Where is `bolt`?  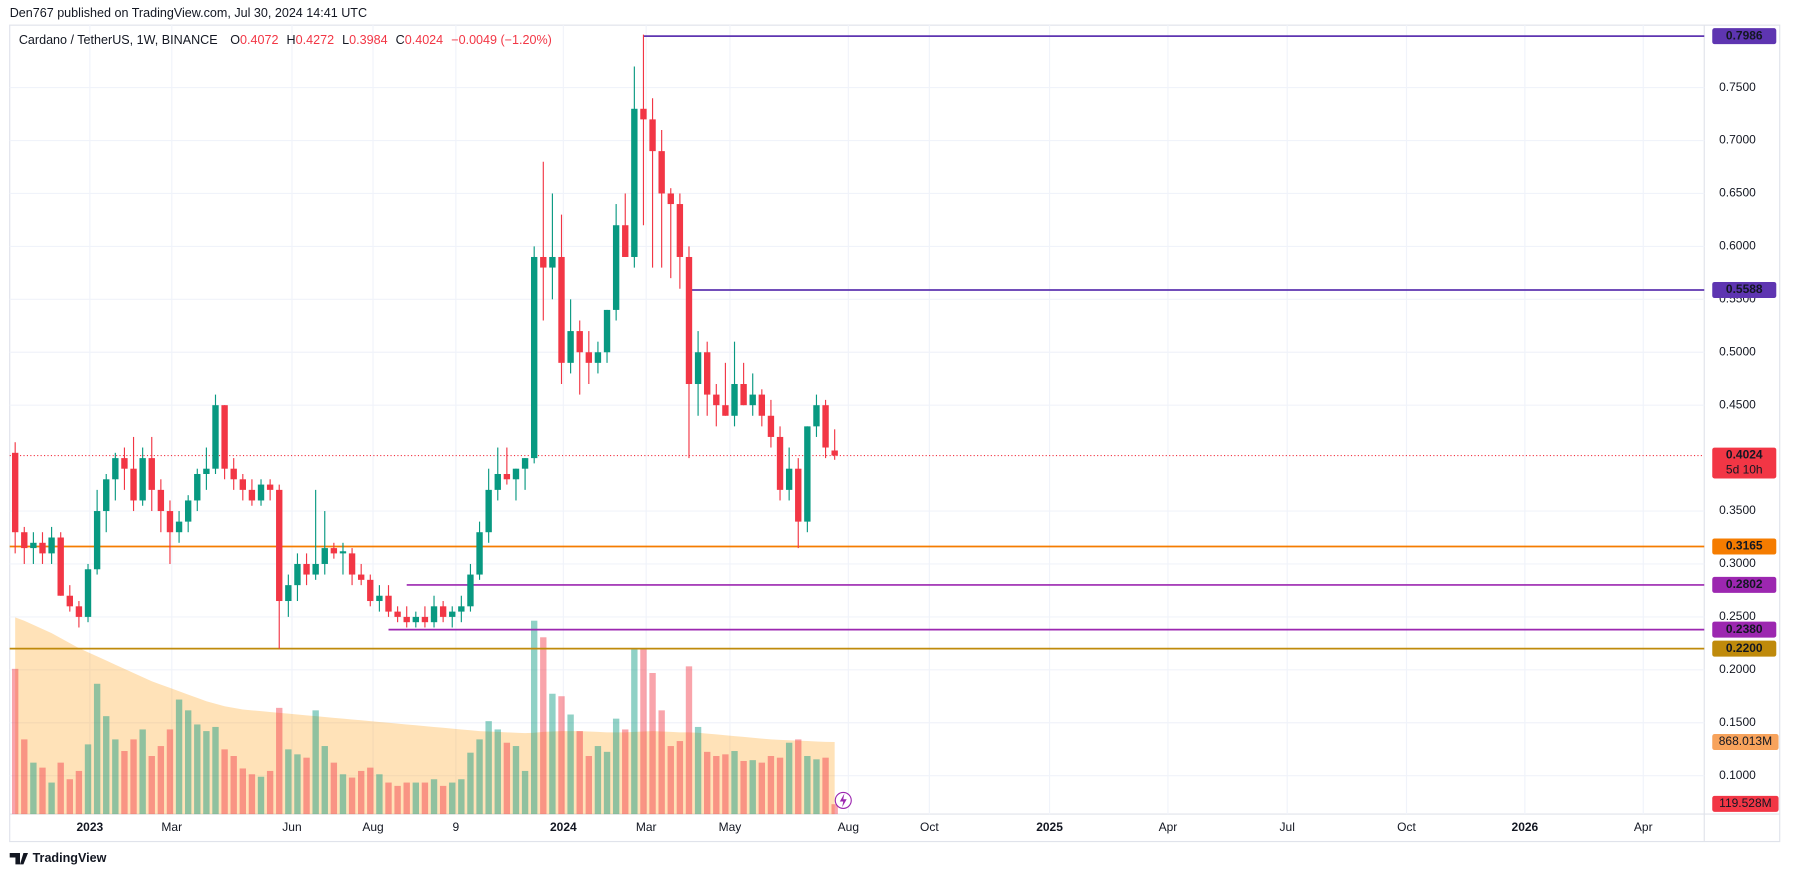
bolt is located at coordinates (843, 800).